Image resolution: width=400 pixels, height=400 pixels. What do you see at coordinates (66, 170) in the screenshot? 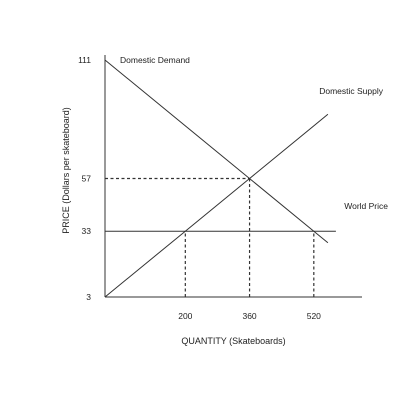
I see `y-axis-title: PRICE (Dollars per skateboard)` at bounding box center [66, 170].